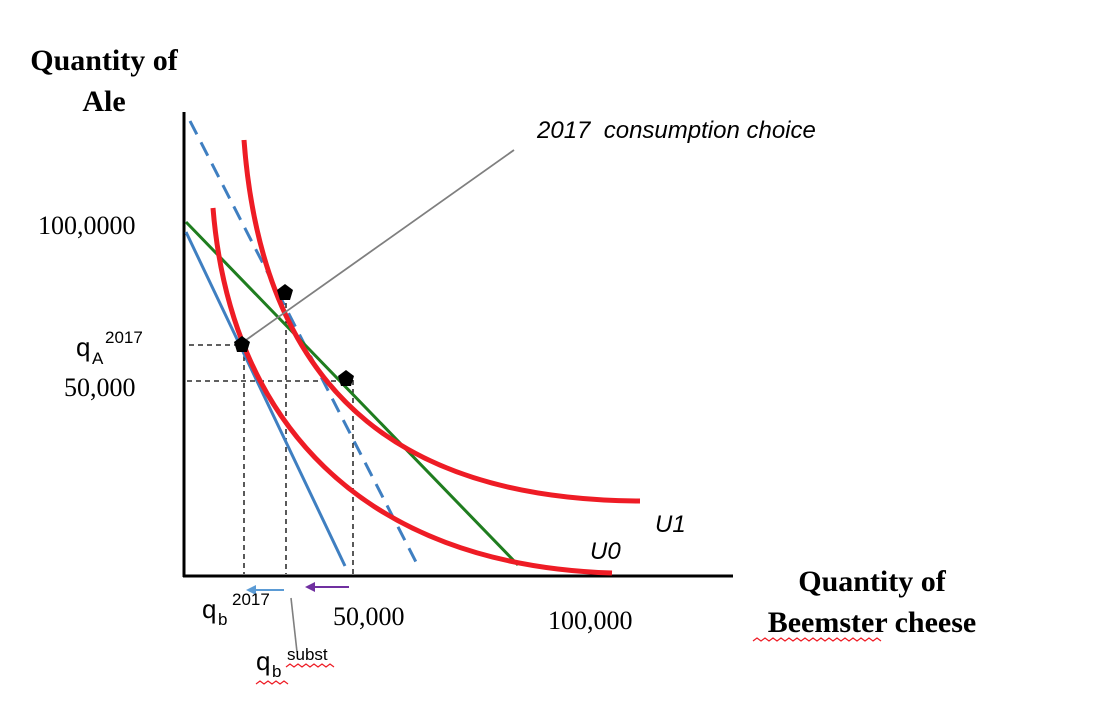  Describe the element at coordinates (307, 654) in the screenshot. I see `qb-subst-sup: subst` at that location.